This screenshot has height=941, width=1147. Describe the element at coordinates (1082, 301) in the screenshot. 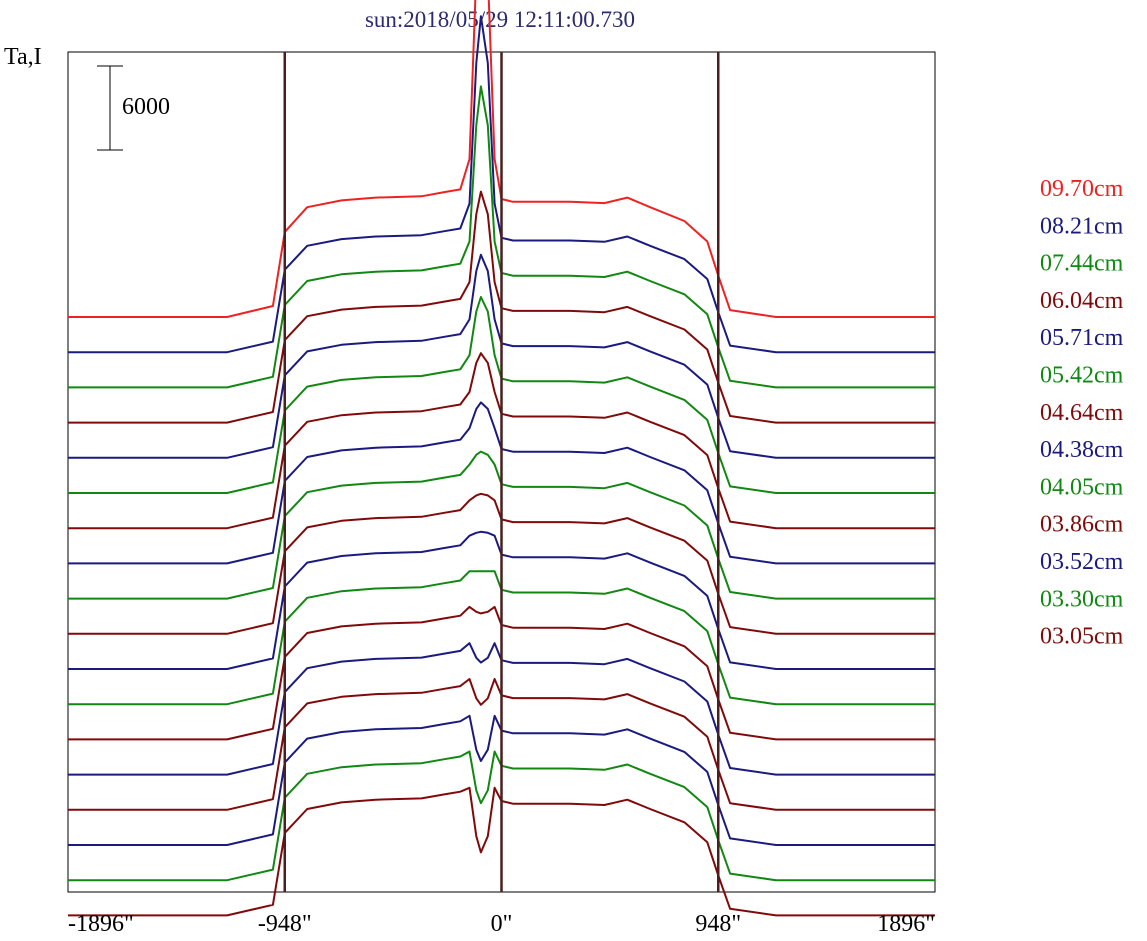

I see `legend-entry: 06.04cm` at that location.